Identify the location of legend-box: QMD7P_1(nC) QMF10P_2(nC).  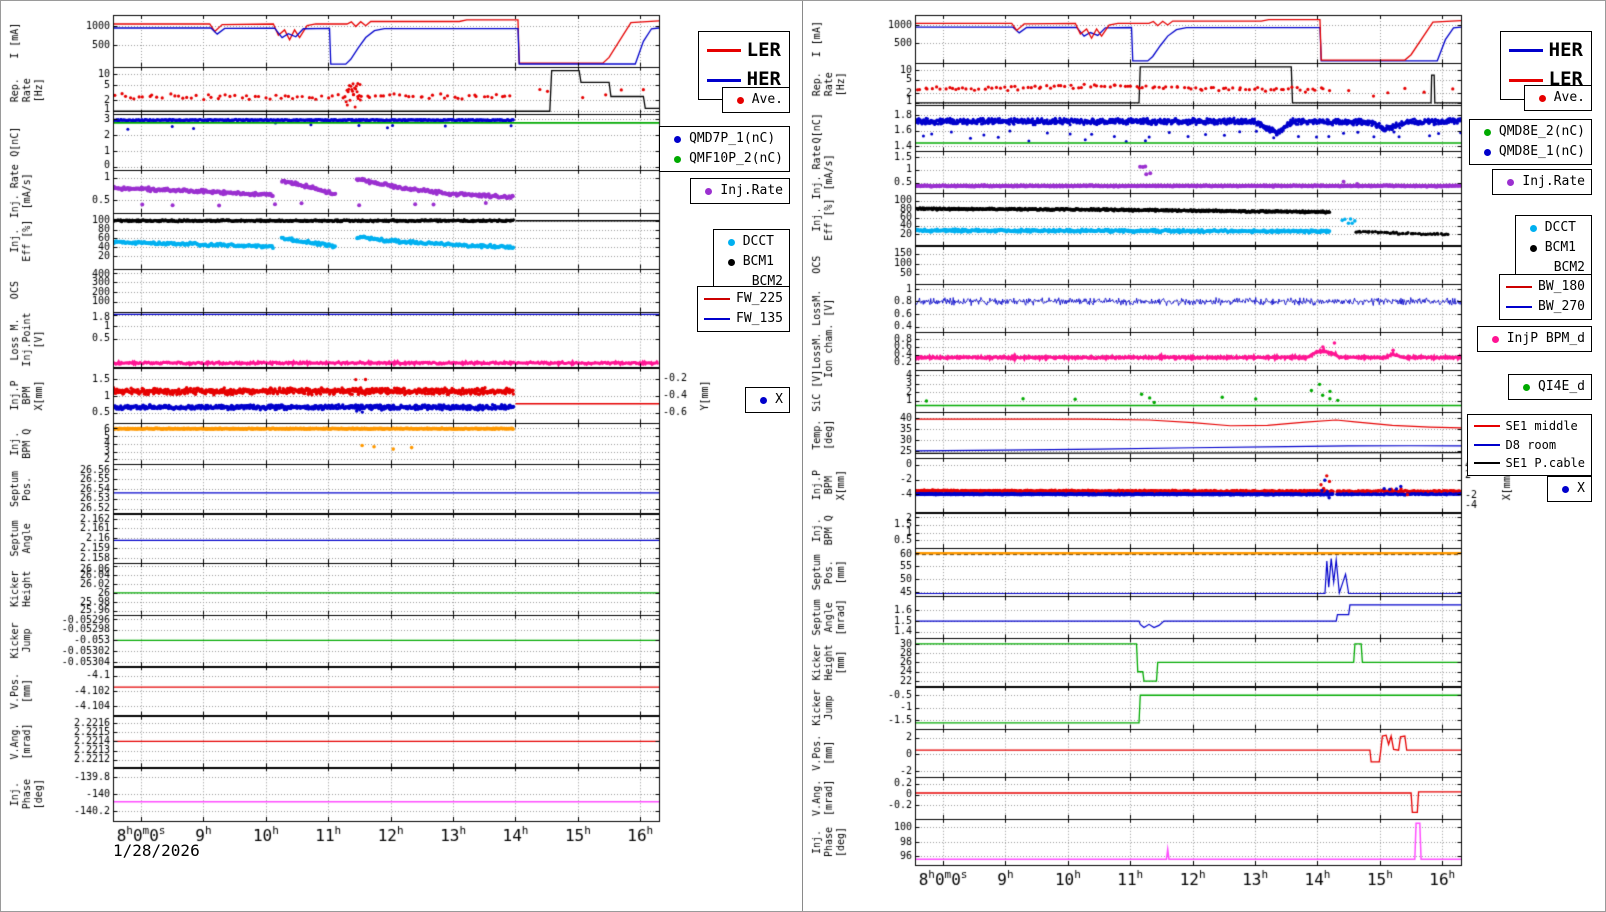
(724, 149).